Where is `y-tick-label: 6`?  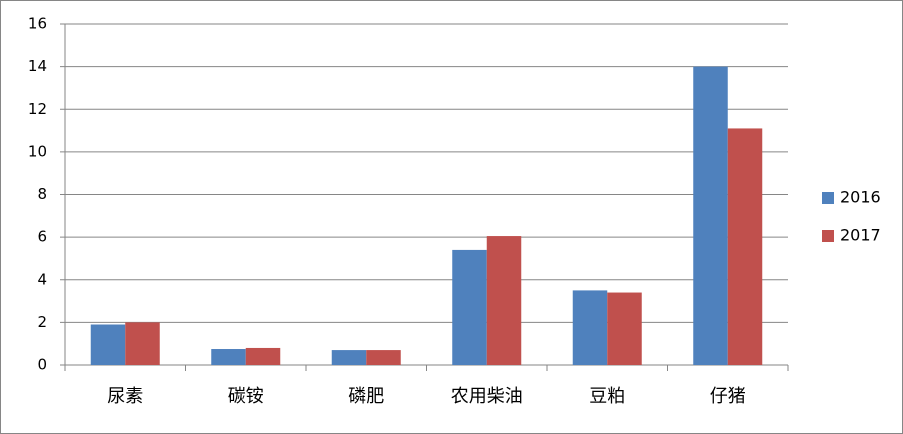
y-tick-label: 6 is located at coordinates (42, 237).